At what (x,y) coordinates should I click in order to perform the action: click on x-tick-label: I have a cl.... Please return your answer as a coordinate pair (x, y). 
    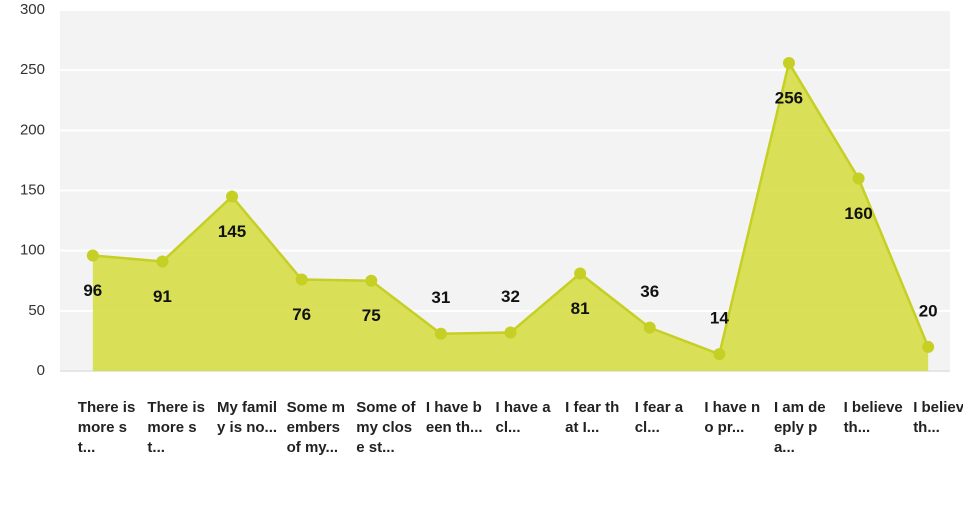
    Looking at the image, I should click on (523, 417).